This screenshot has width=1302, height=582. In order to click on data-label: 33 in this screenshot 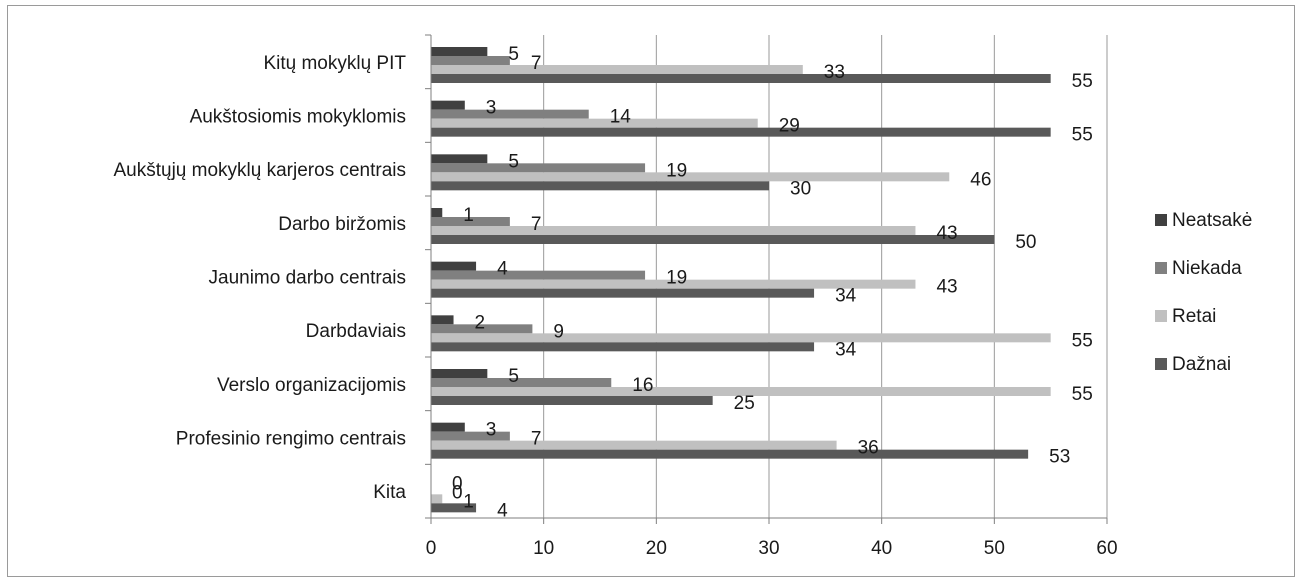, I will do `click(834, 72)`.